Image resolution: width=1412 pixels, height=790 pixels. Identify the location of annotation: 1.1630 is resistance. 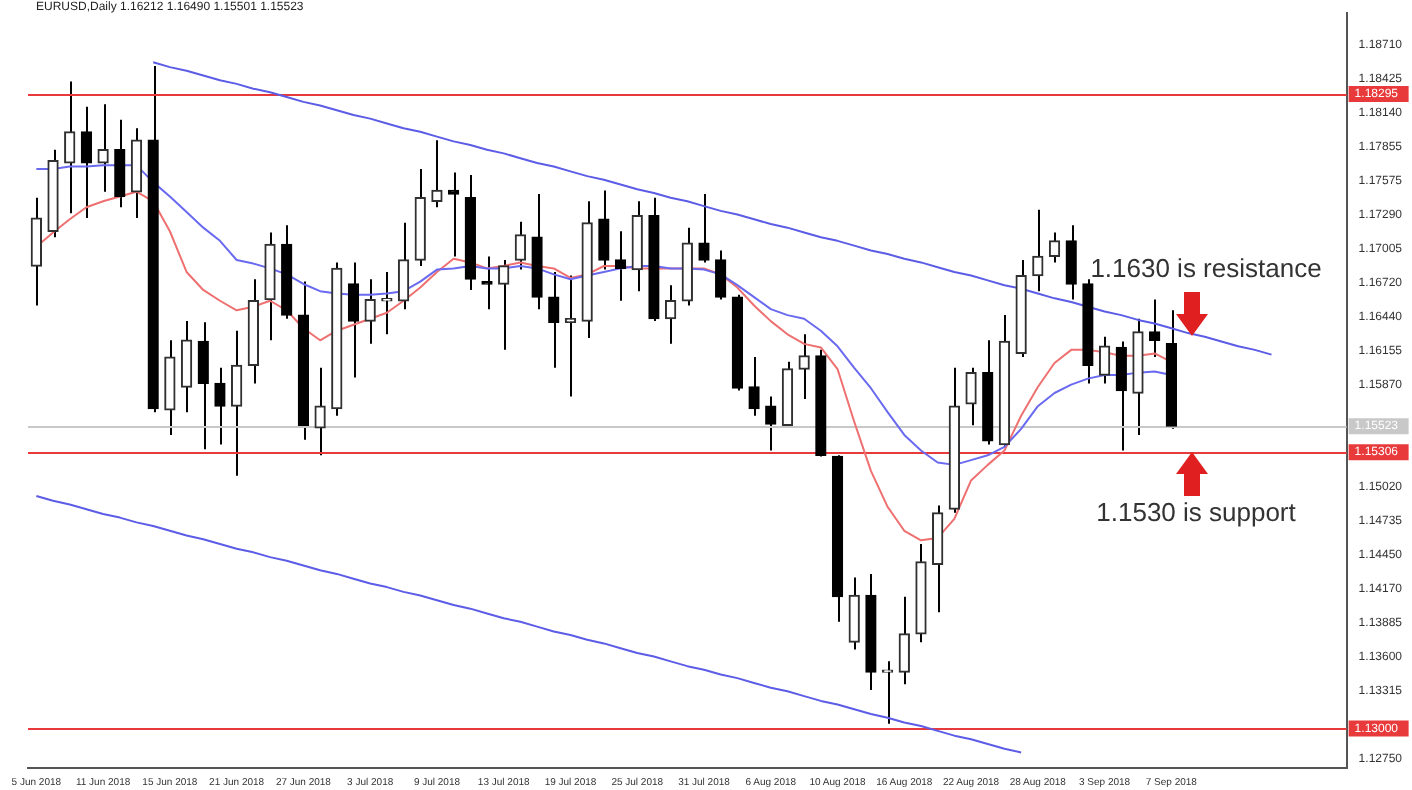
(1206, 268).